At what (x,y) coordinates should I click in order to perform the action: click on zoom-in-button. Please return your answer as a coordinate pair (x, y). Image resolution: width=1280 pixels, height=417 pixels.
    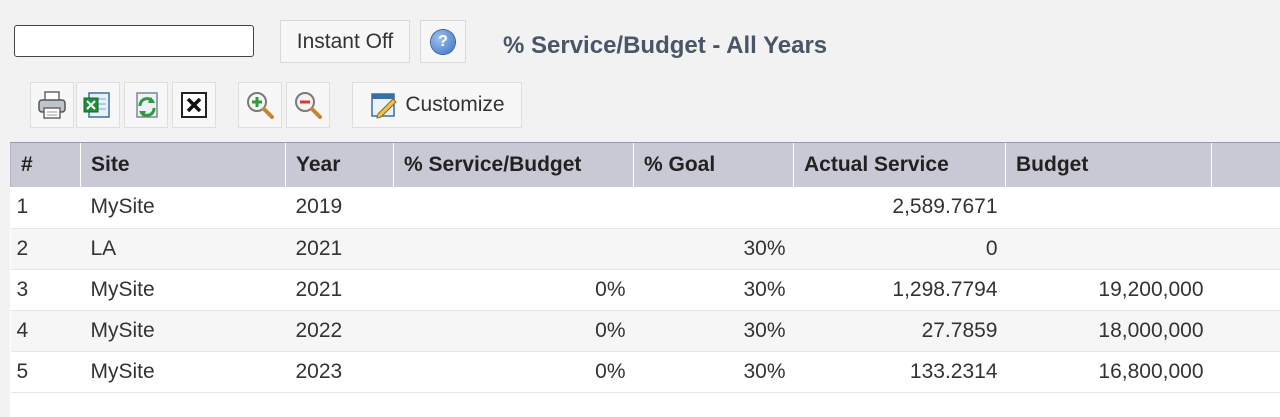
    Looking at the image, I should click on (260, 105).